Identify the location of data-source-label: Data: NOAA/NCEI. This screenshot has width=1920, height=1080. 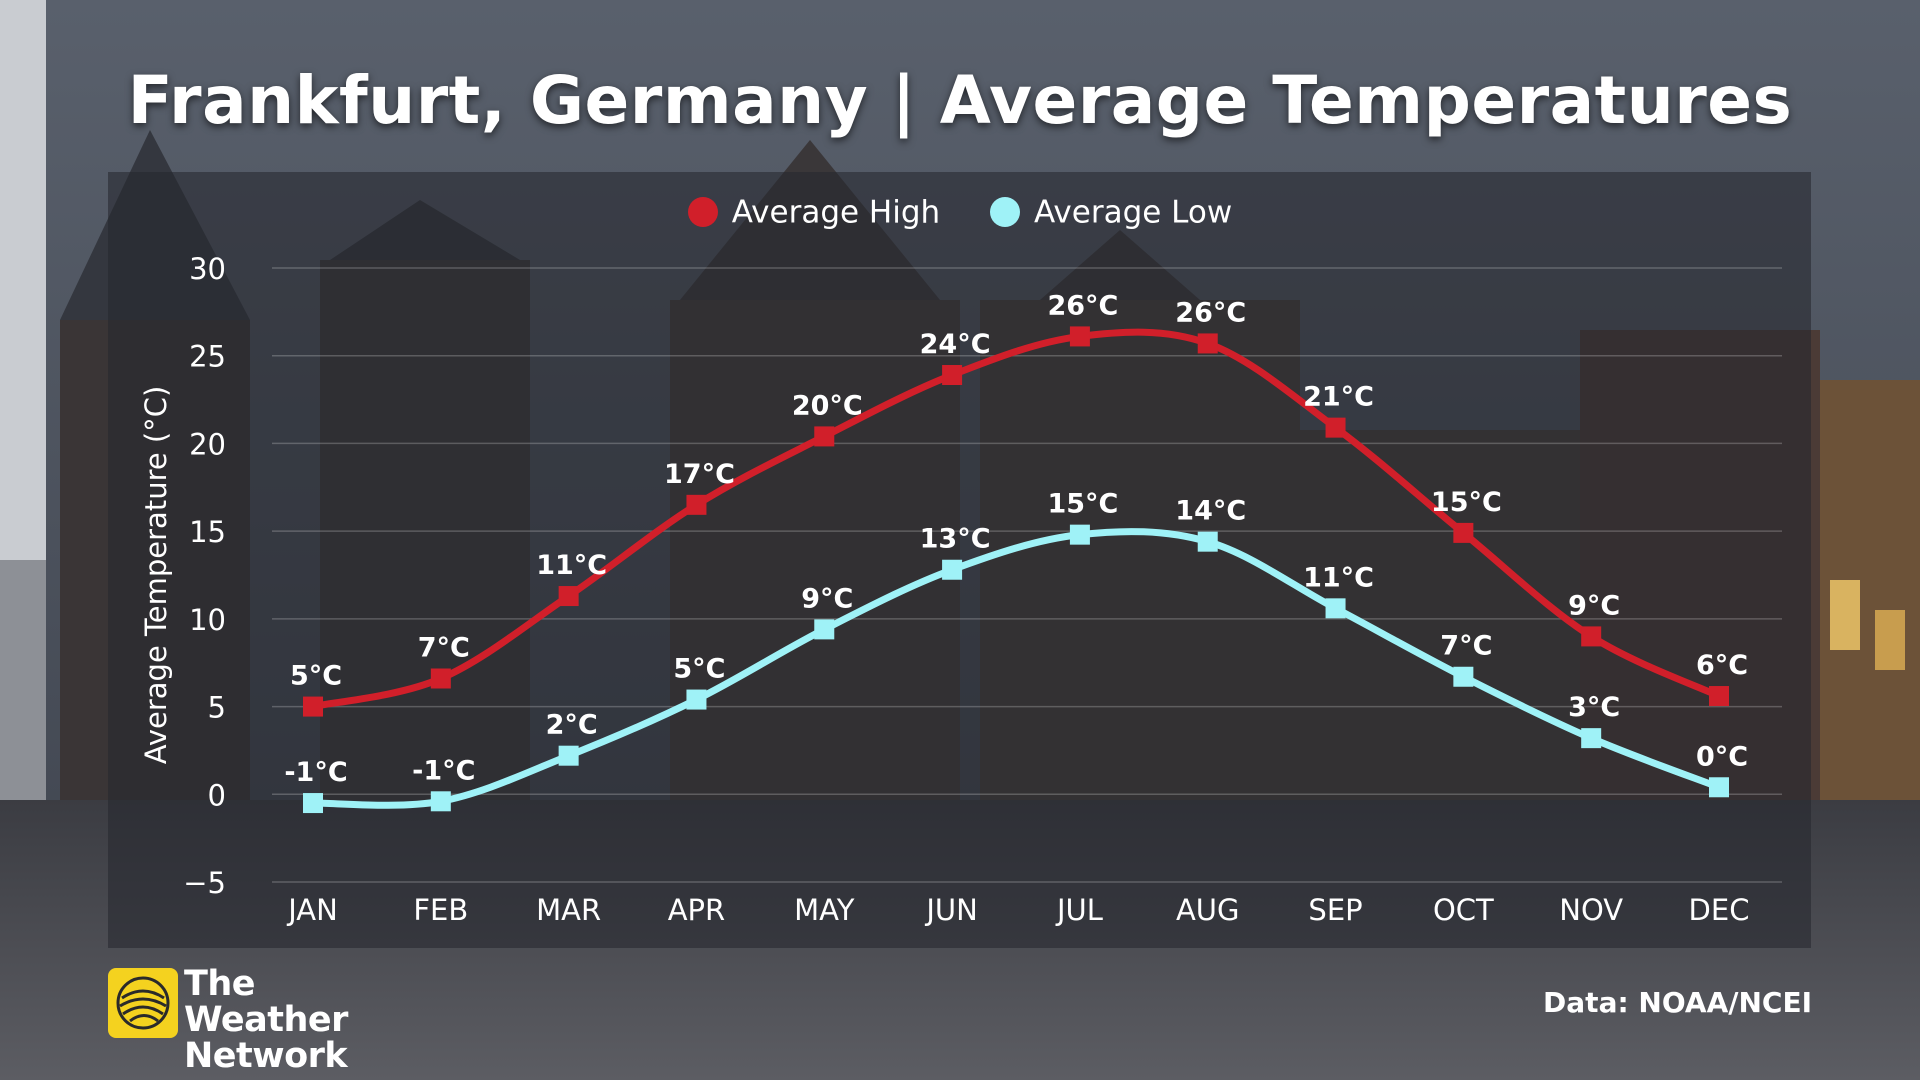
(1677, 1002).